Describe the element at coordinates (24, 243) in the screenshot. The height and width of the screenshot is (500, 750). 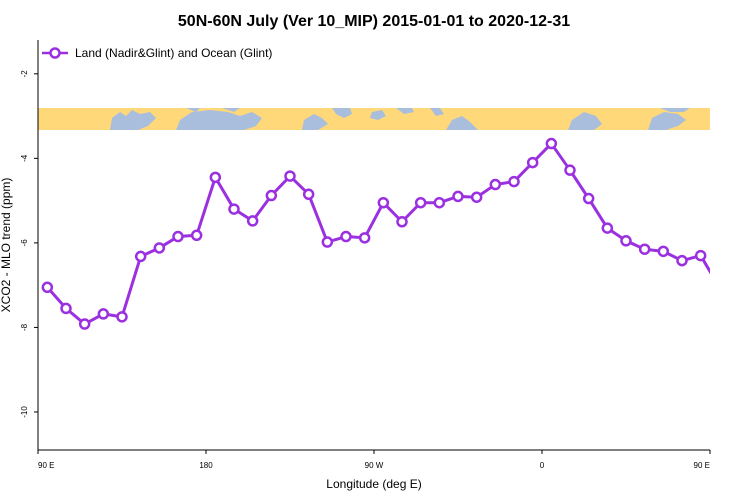
I see `y-tick-label: -6` at that location.